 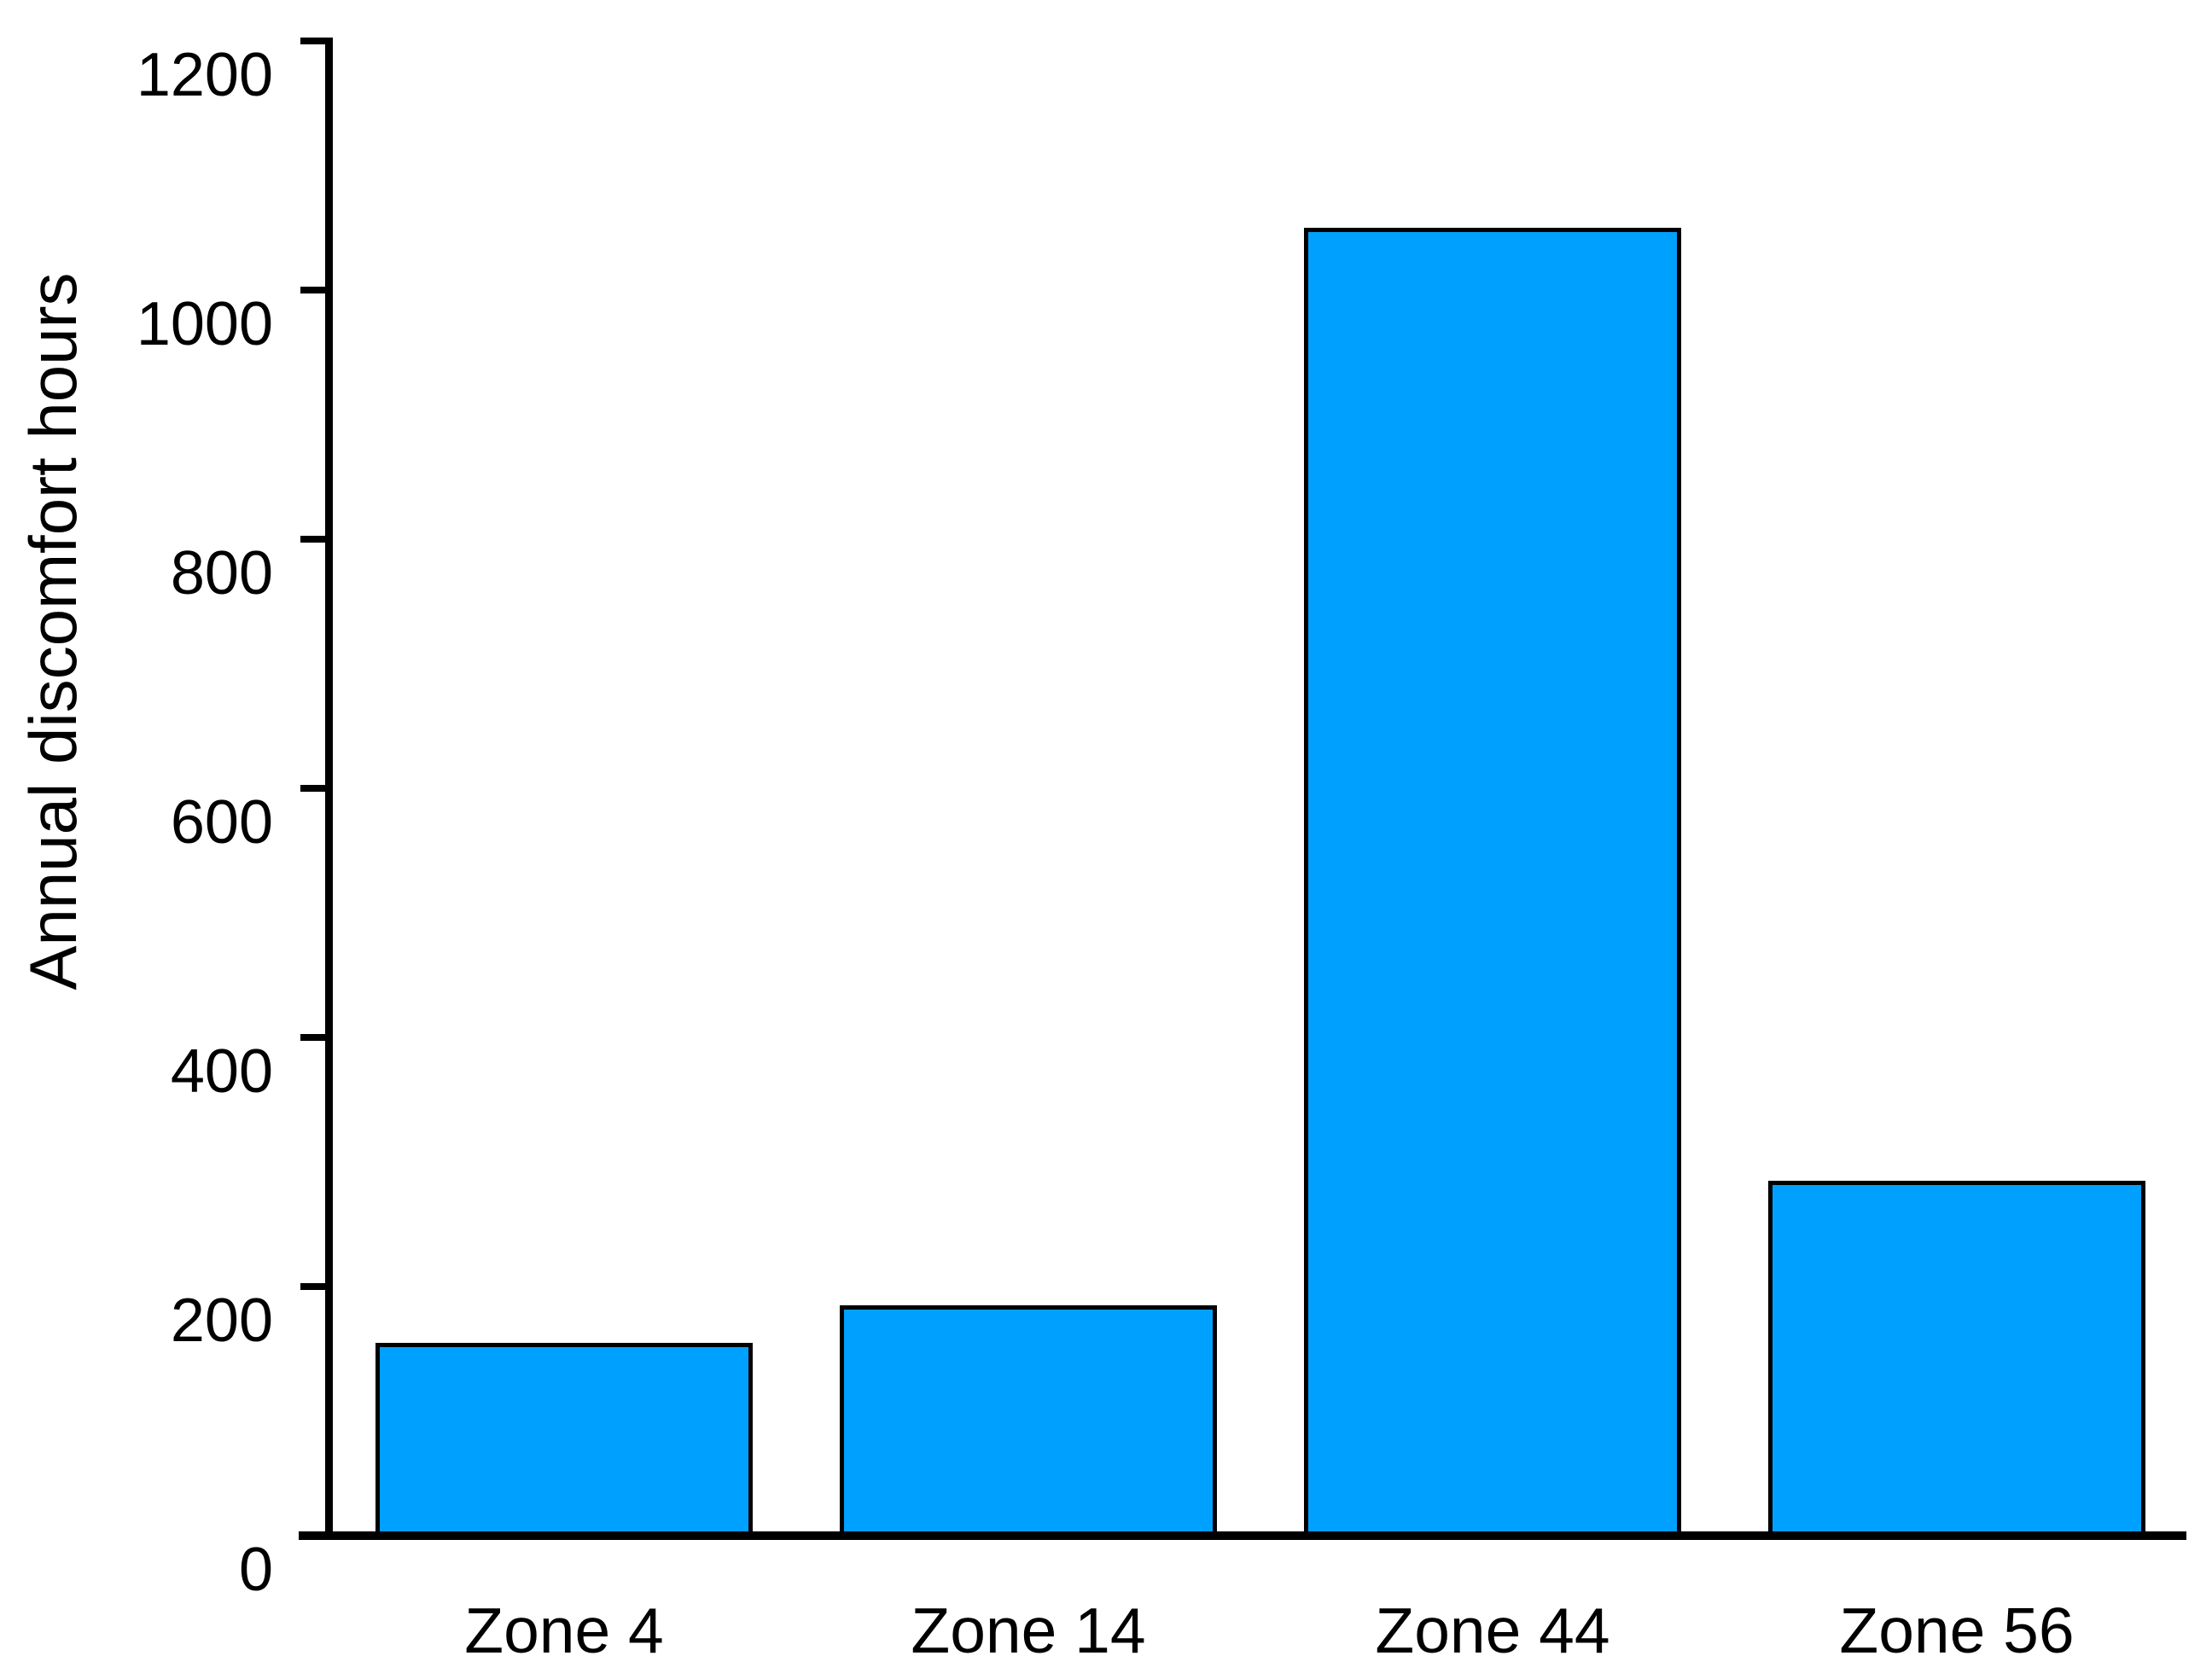 What do you see at coordinates (1492, 1630) in the screenshot?
I see `x-category-label-zone-44: Zone 44` at bounding box center [1492, 1630].